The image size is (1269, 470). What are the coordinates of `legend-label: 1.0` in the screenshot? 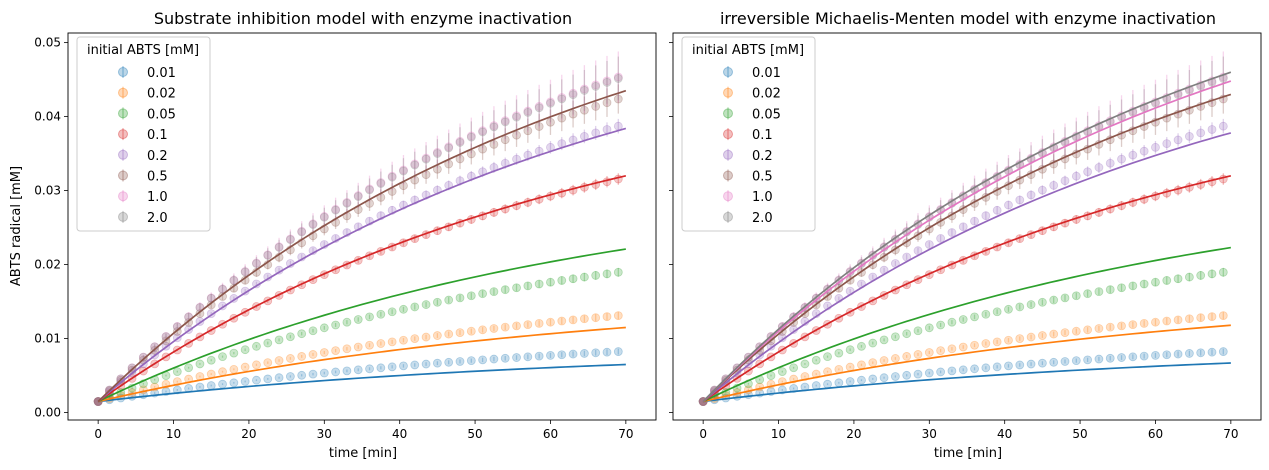 It's located at (157, 197).